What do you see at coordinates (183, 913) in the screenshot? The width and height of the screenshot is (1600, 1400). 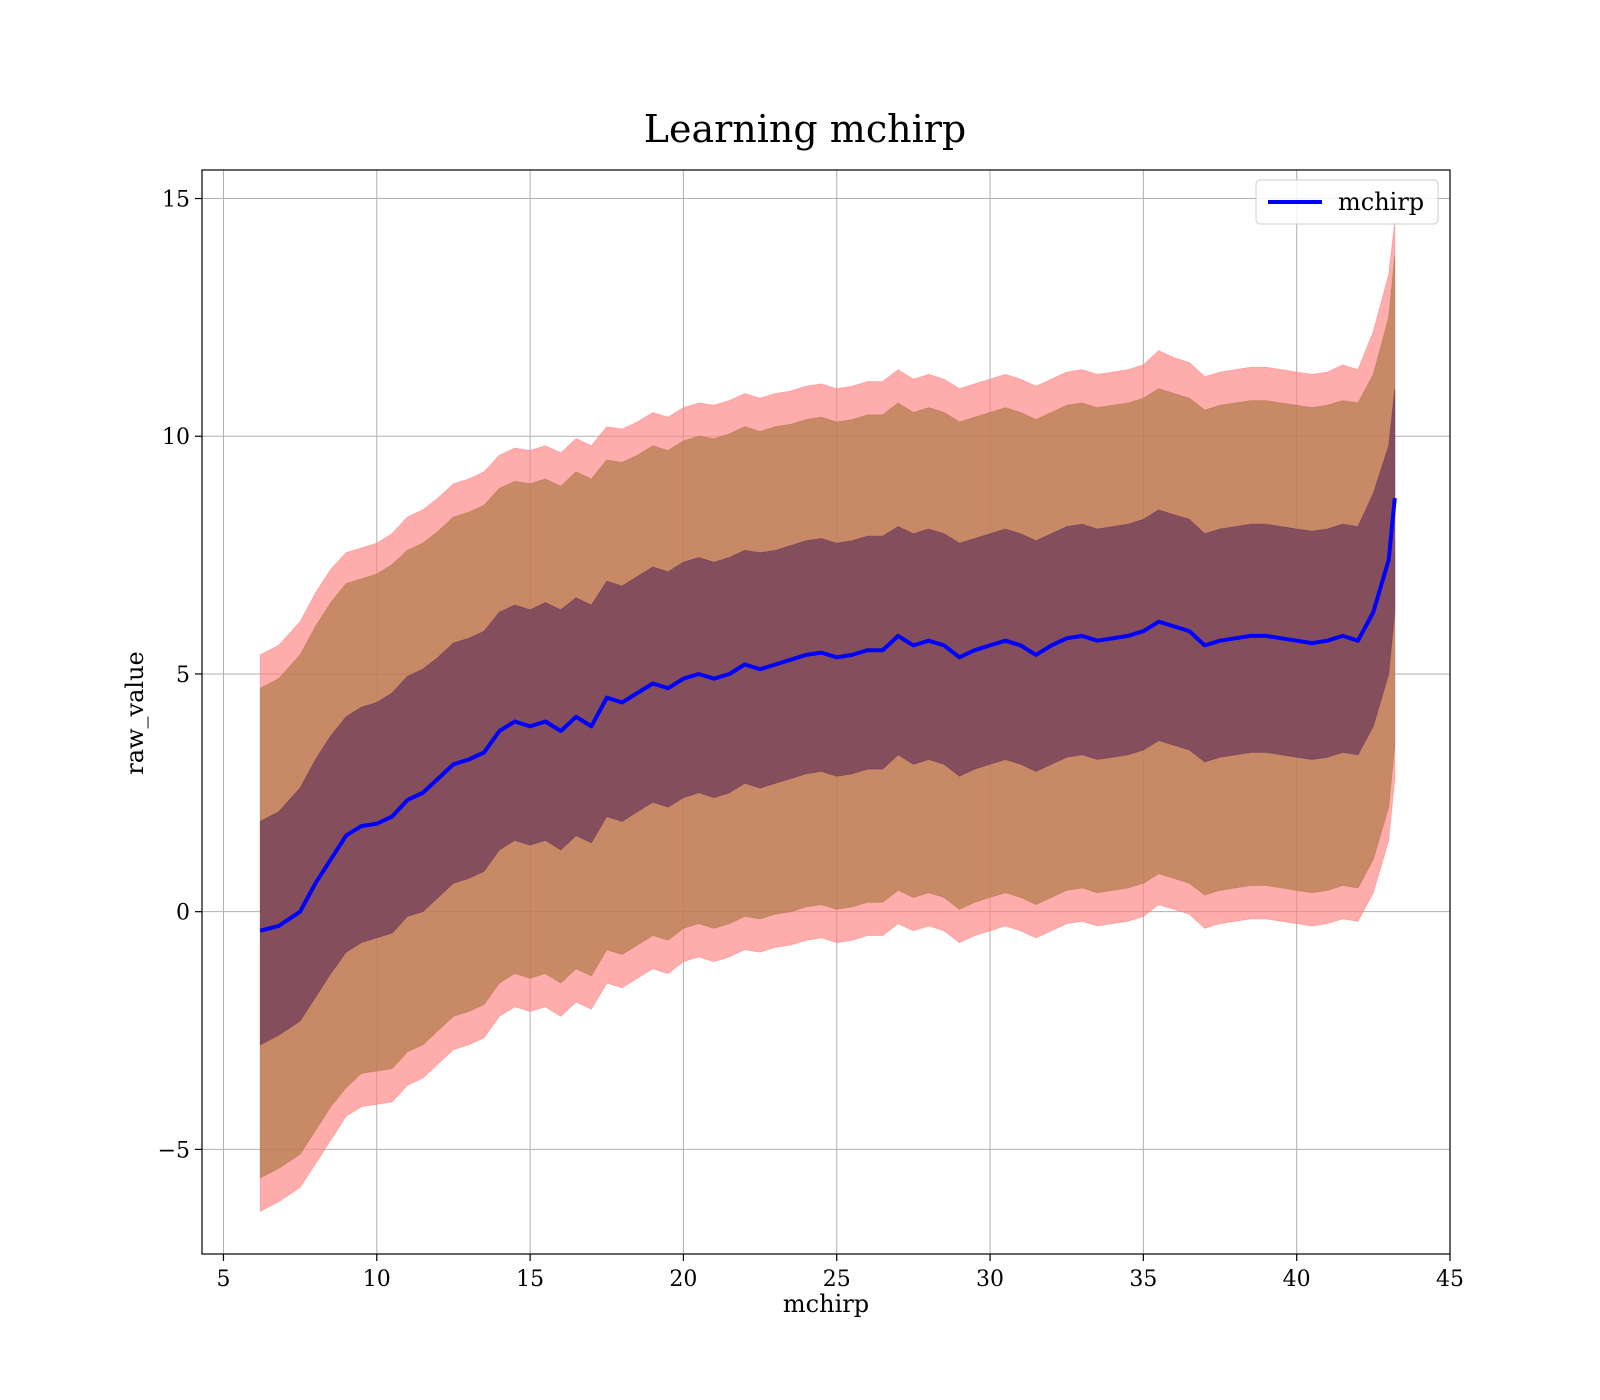 I see `y-tick-label: 0` at bounding box center [183, 913].